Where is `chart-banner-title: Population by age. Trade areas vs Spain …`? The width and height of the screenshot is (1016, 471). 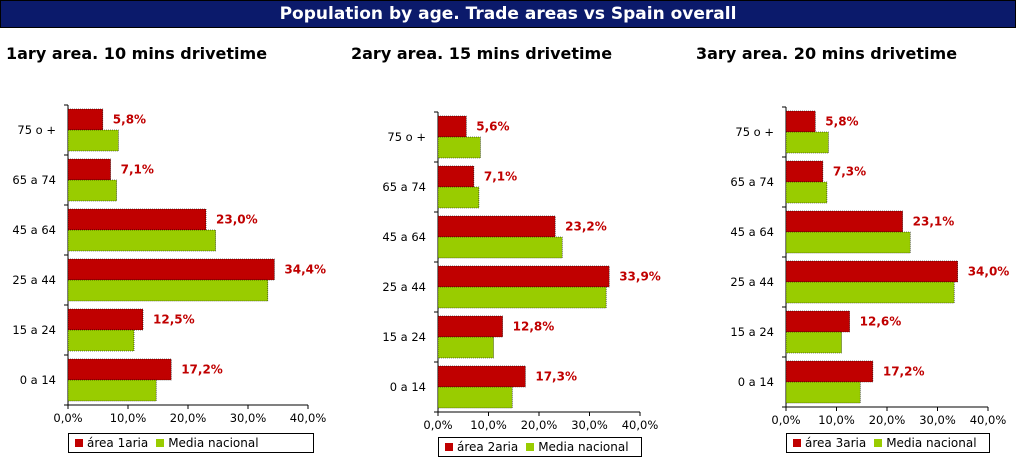
chart-banner-title: Population by age. Trade areas vs Spain … is located at coordinates (508, 14).